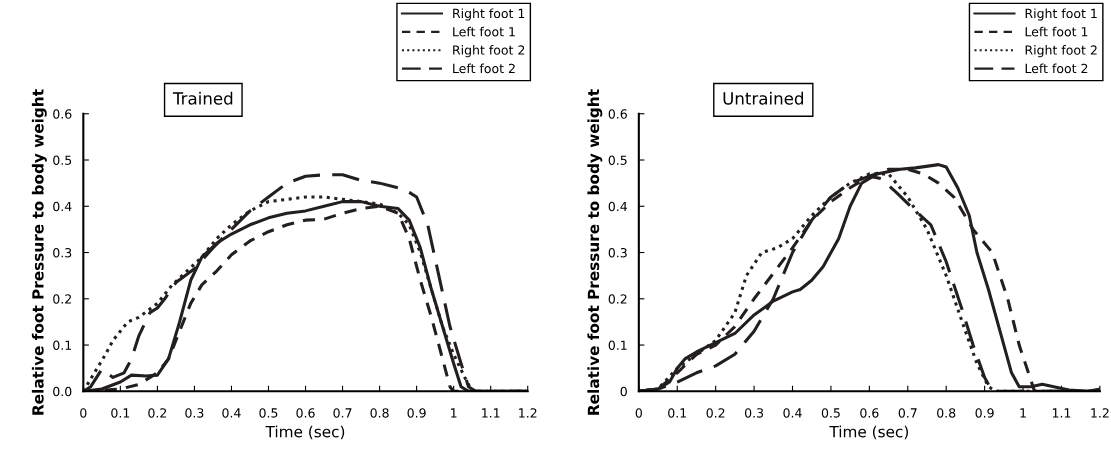 This screenshot has height=455, width=1111. I want to click on y-tick-label: 0, so click(623, 391).